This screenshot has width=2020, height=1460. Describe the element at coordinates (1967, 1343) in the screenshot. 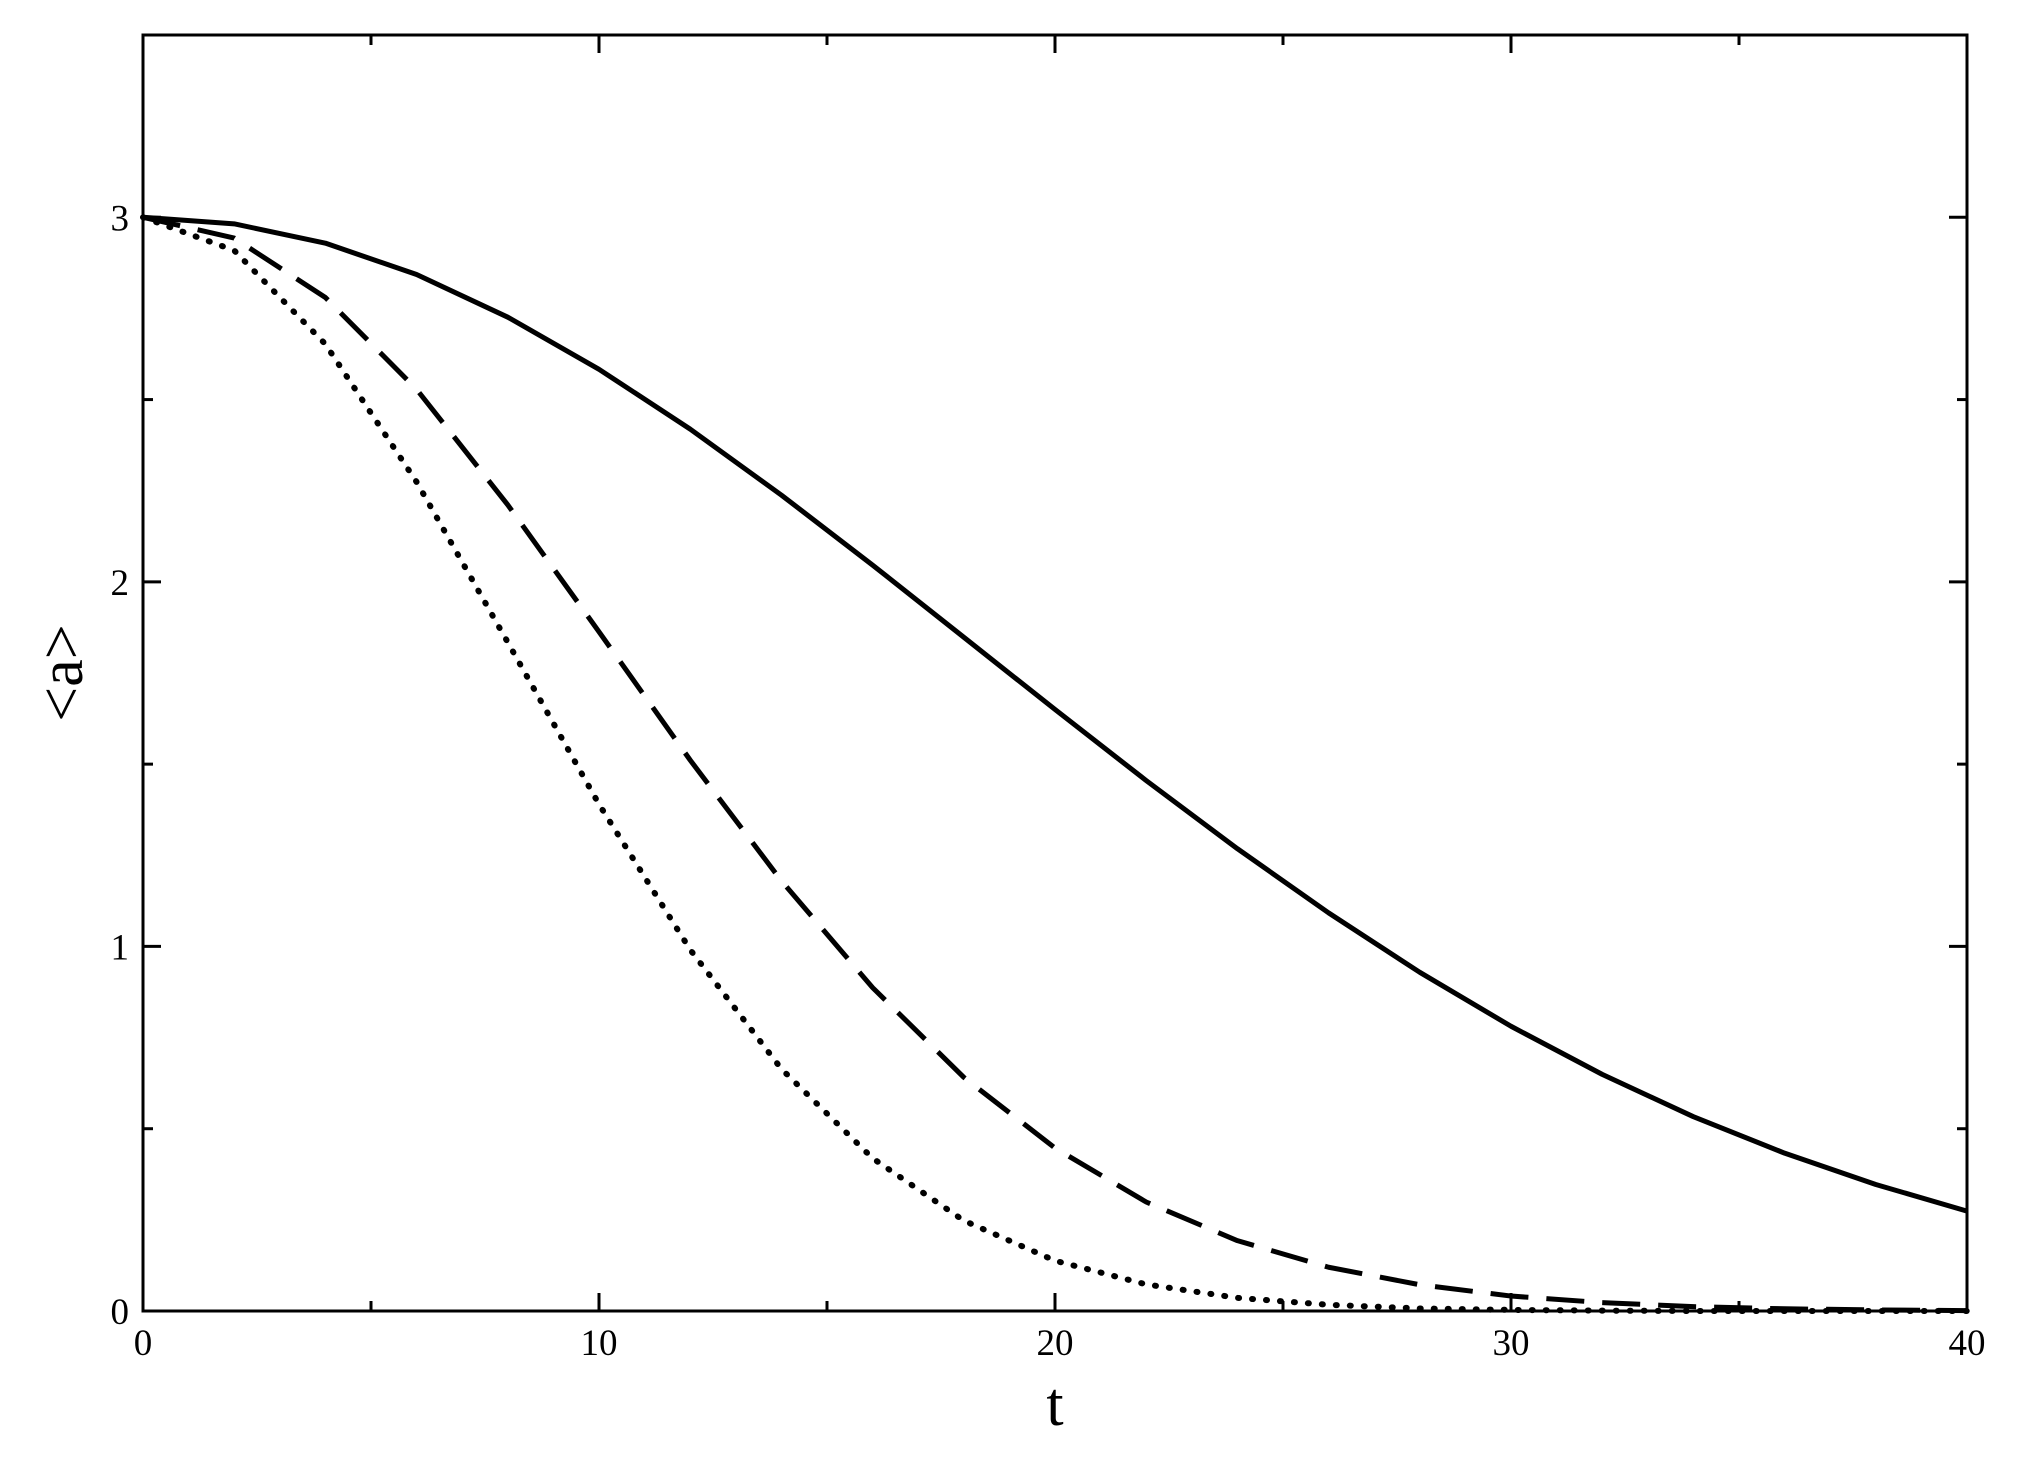

I see `x-tick-label: 40` at that location.